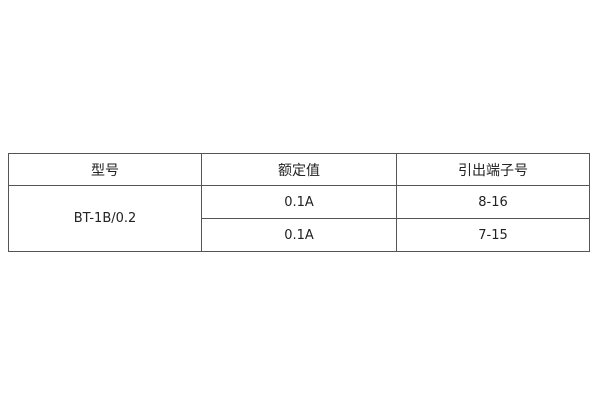  What do you see at coordinates (105, 169) in the screenshot?
I see `header-model: 型号` at bounding box center [105, 169].